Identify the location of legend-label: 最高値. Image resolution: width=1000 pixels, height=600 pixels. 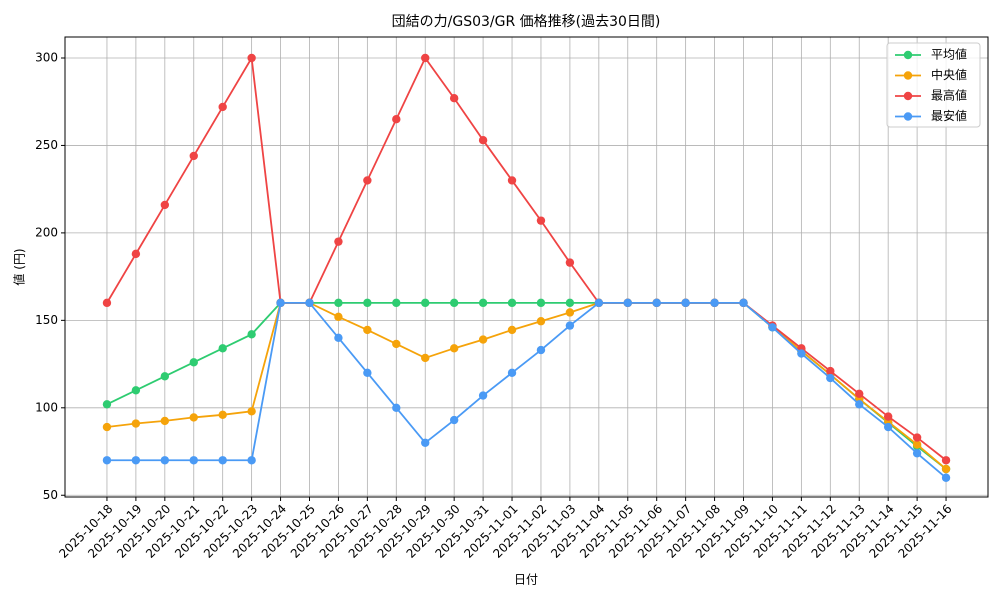
(949, 95).